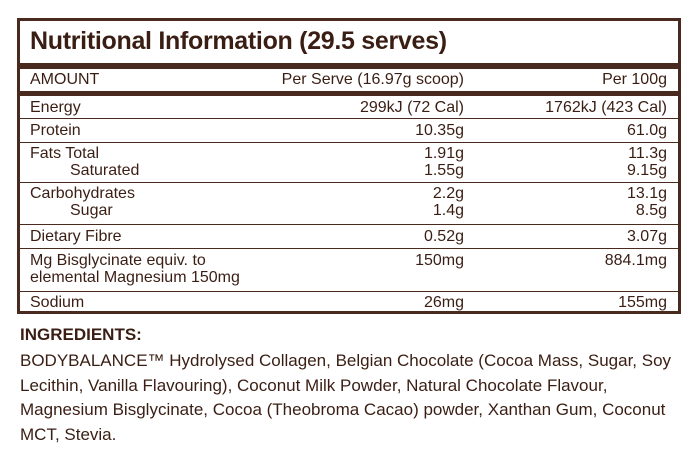  I want to click on per-100g-value: 8.5g, so click(651, 210).